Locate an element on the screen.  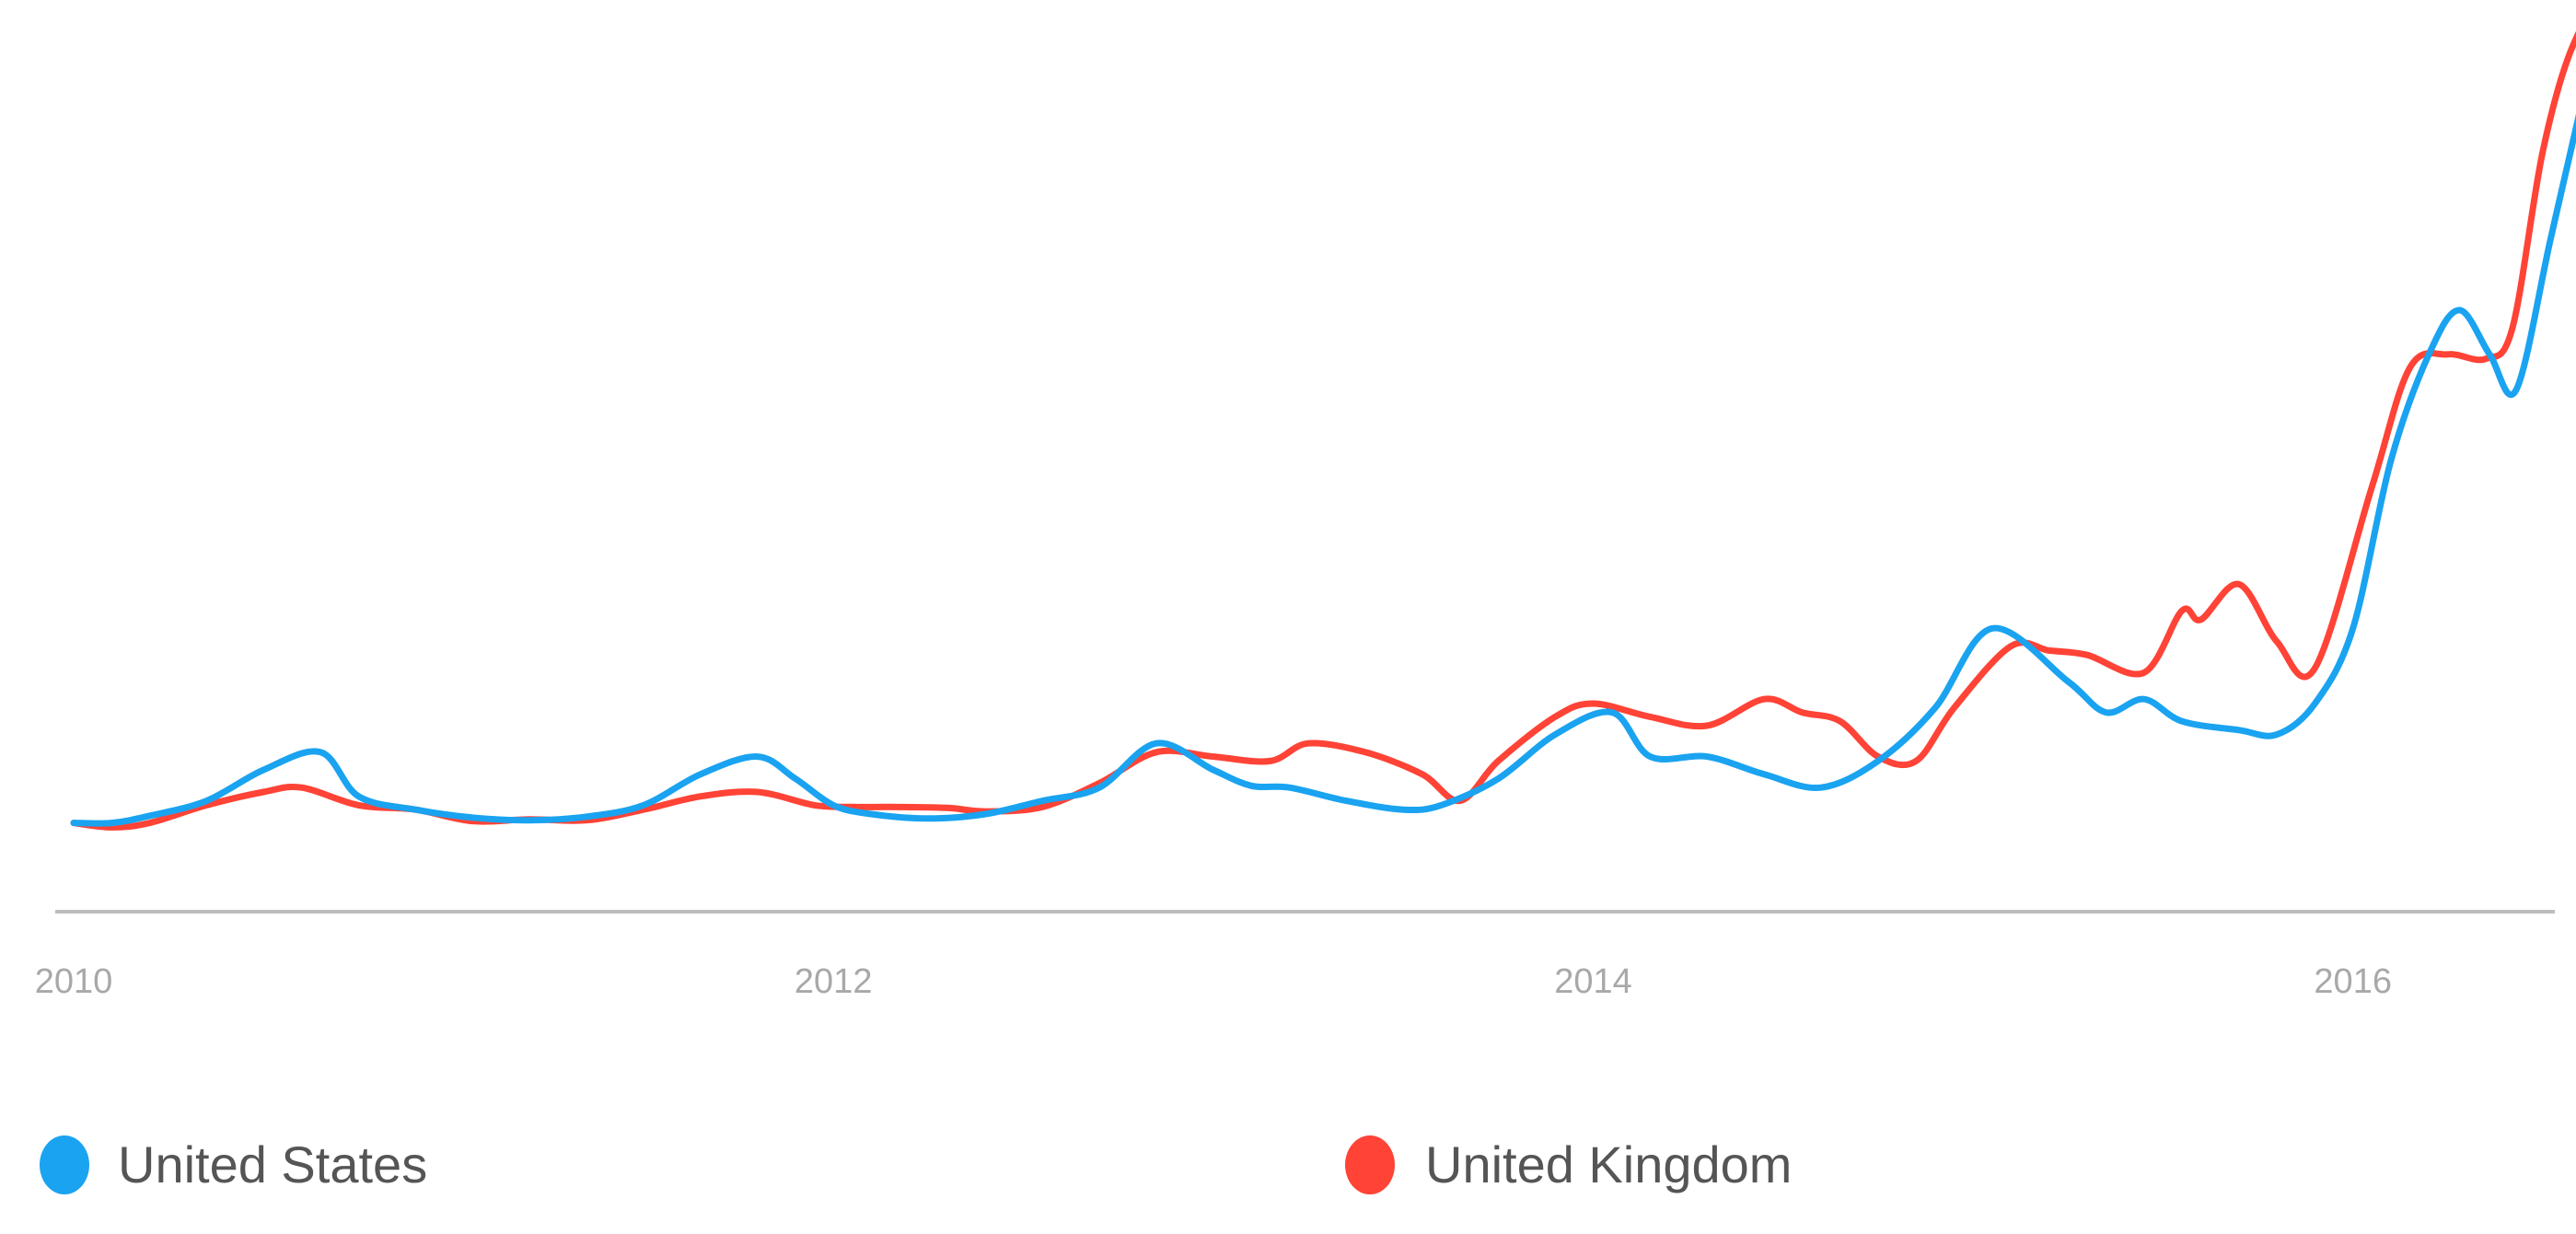
x-tick-labels: 2010 2012 2014 2016 is located at coordinates (1213, 982).